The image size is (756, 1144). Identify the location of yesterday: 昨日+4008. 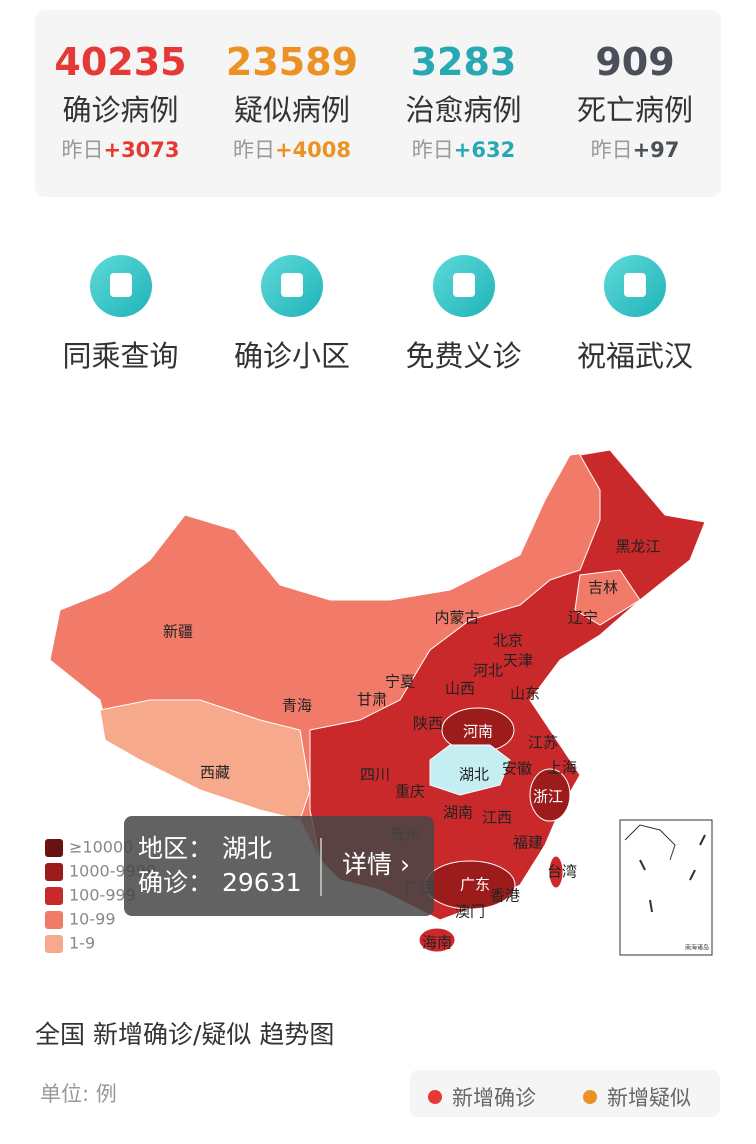
(292, 150).